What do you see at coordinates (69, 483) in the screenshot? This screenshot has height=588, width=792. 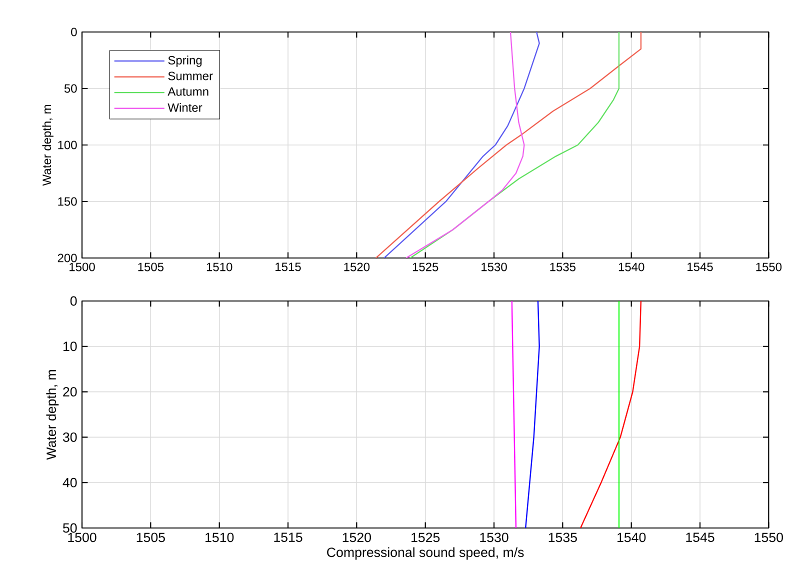 I see `y-tick-label: 40` at bounding box center [69, 483].